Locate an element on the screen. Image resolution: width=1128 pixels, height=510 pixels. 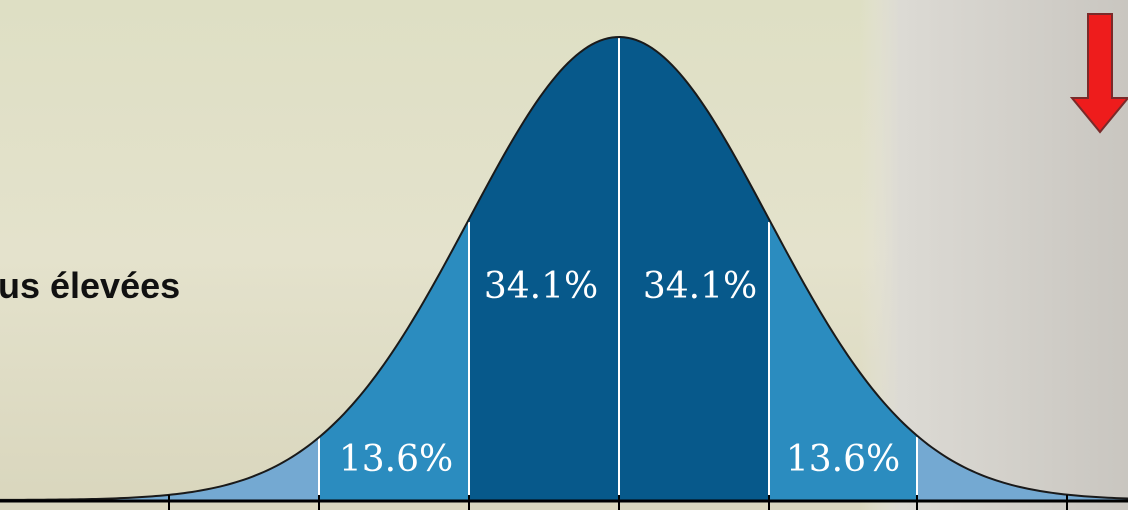
slide-text: us élevées is located at coordinates (90, 285).